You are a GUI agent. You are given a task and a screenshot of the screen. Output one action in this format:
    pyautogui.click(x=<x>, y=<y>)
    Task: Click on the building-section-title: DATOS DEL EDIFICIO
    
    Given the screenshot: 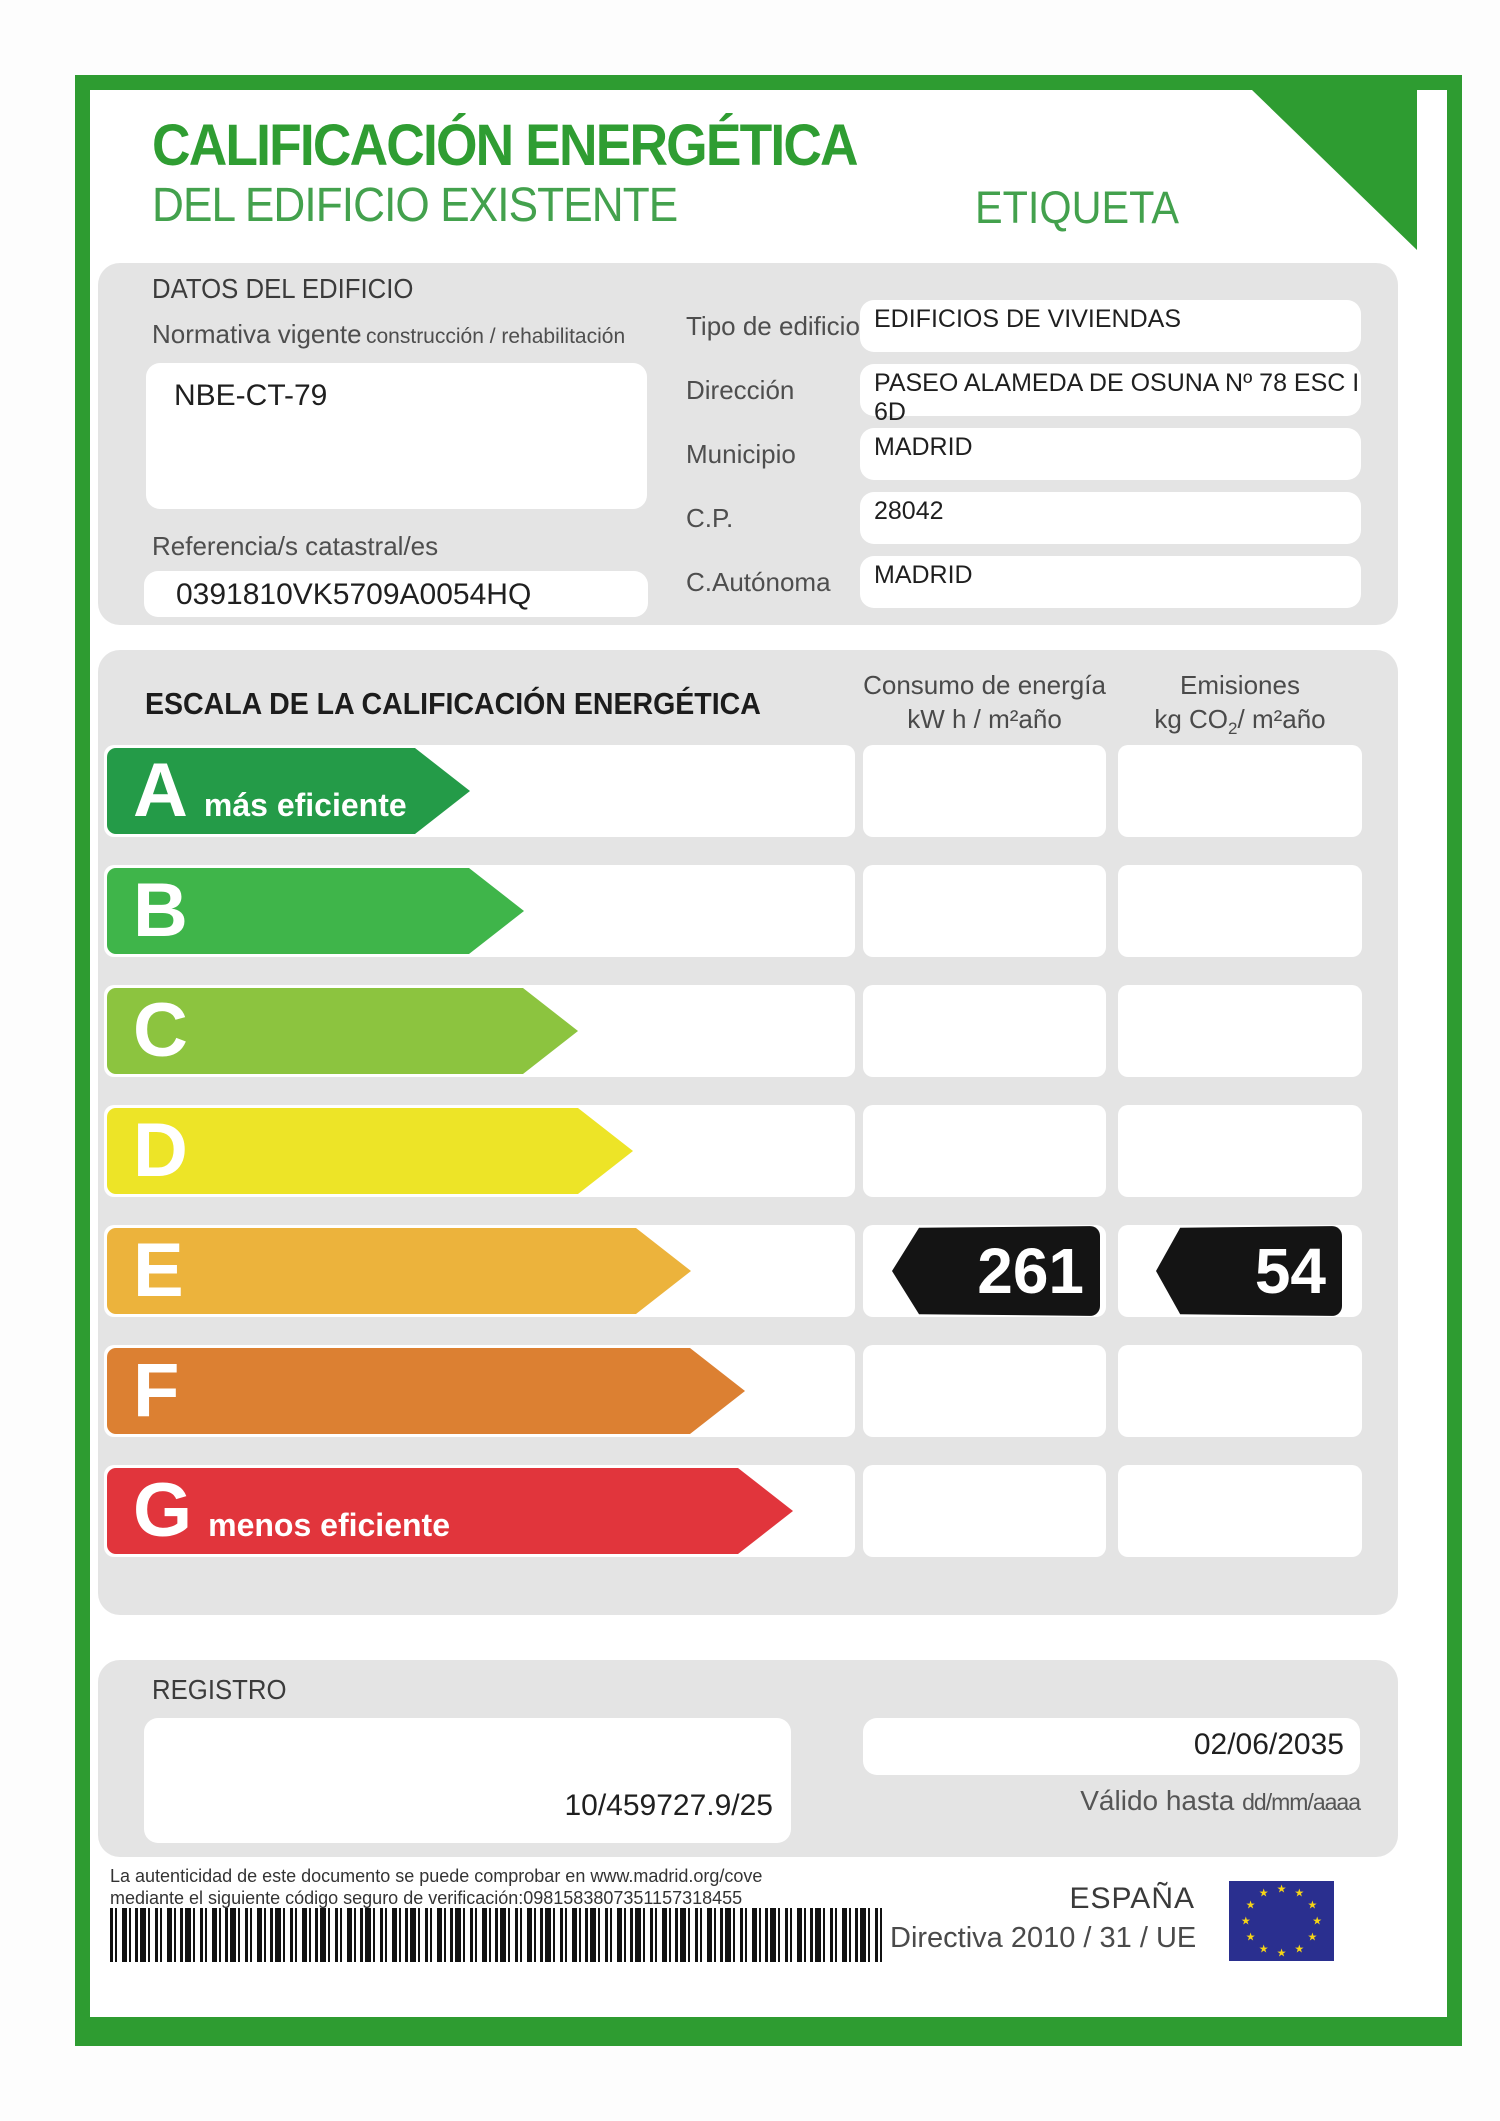 What is the action you would take?
    pyautogui.click(x=283, y=288)
    